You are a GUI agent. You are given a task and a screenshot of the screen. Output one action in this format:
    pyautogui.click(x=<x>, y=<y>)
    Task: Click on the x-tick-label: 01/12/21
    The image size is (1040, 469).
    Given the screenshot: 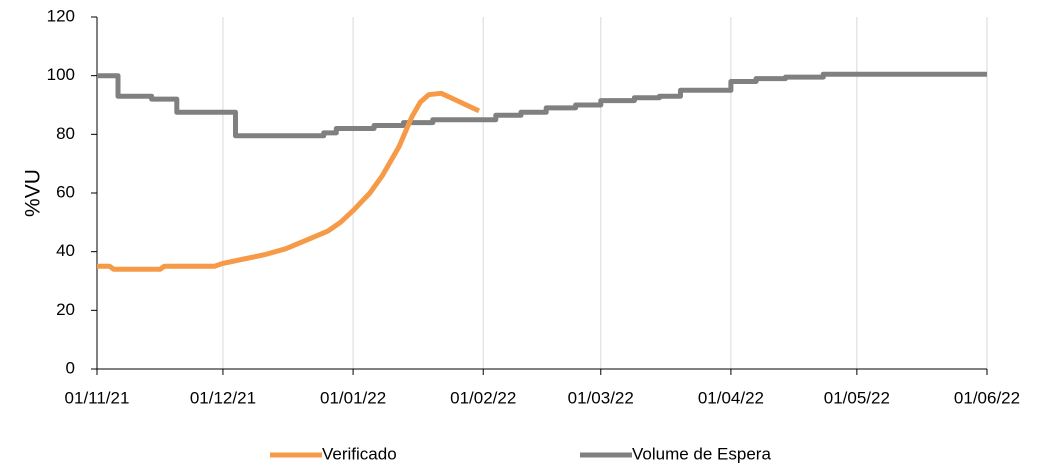 What is the action you would take?
    pyautogui.click(x=223, y=397)
    